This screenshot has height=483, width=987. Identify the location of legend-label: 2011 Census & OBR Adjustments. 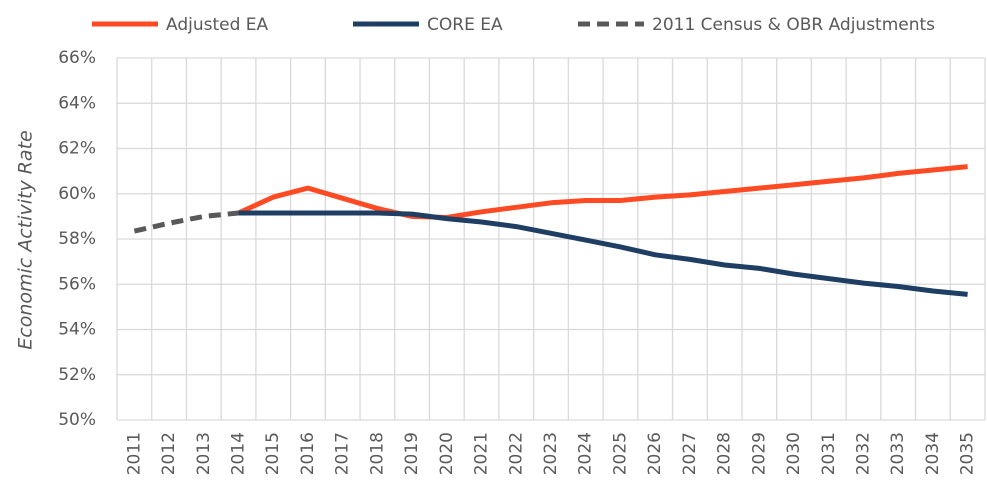
(793, 25).